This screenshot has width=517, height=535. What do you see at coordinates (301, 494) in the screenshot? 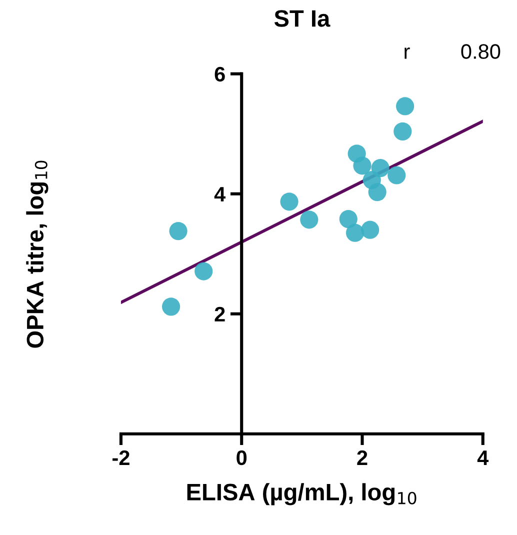
I see `x-axis-title: ELISA (µg/mL), log$_{10}$` at bounding box center [301, 494].